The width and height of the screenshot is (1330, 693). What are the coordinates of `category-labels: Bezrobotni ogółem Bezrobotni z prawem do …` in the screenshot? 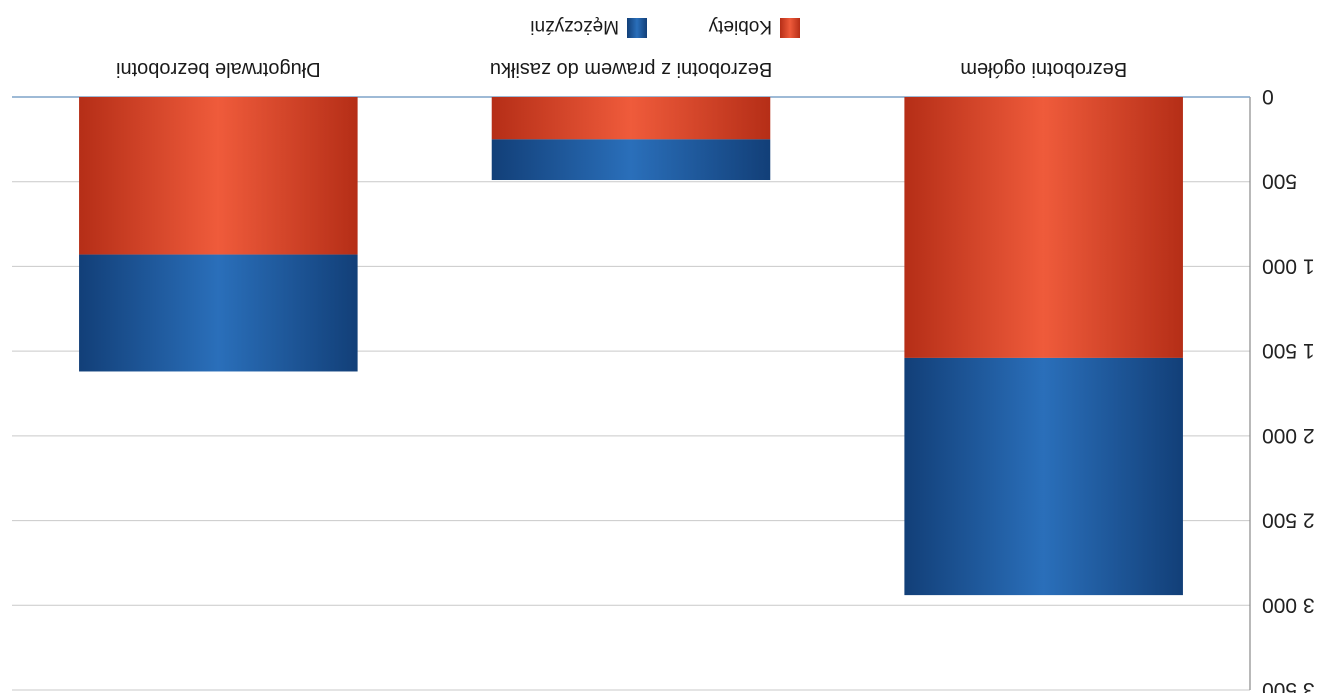 It's located at (621, 69).